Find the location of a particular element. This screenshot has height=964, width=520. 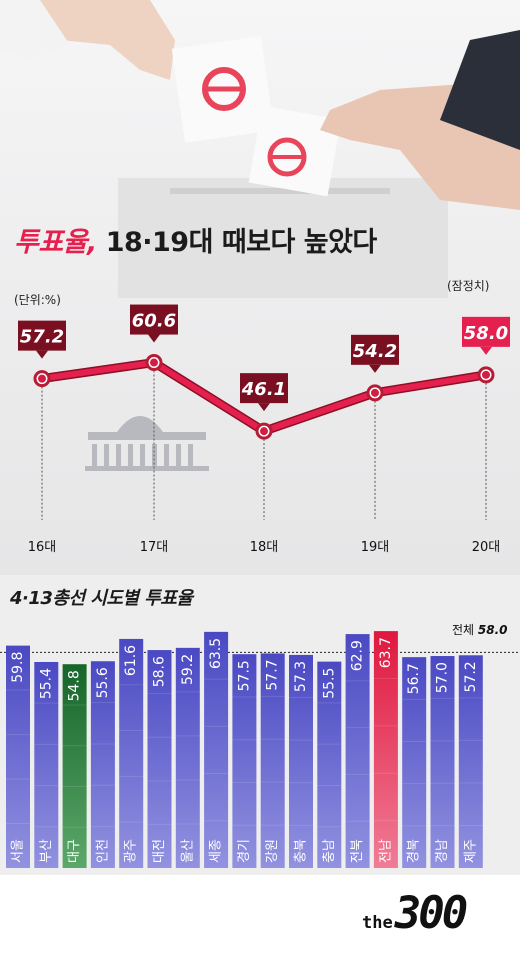

headline: 투표율, 18·19대 때보다 높았다 is located at coordinates (195, 239).